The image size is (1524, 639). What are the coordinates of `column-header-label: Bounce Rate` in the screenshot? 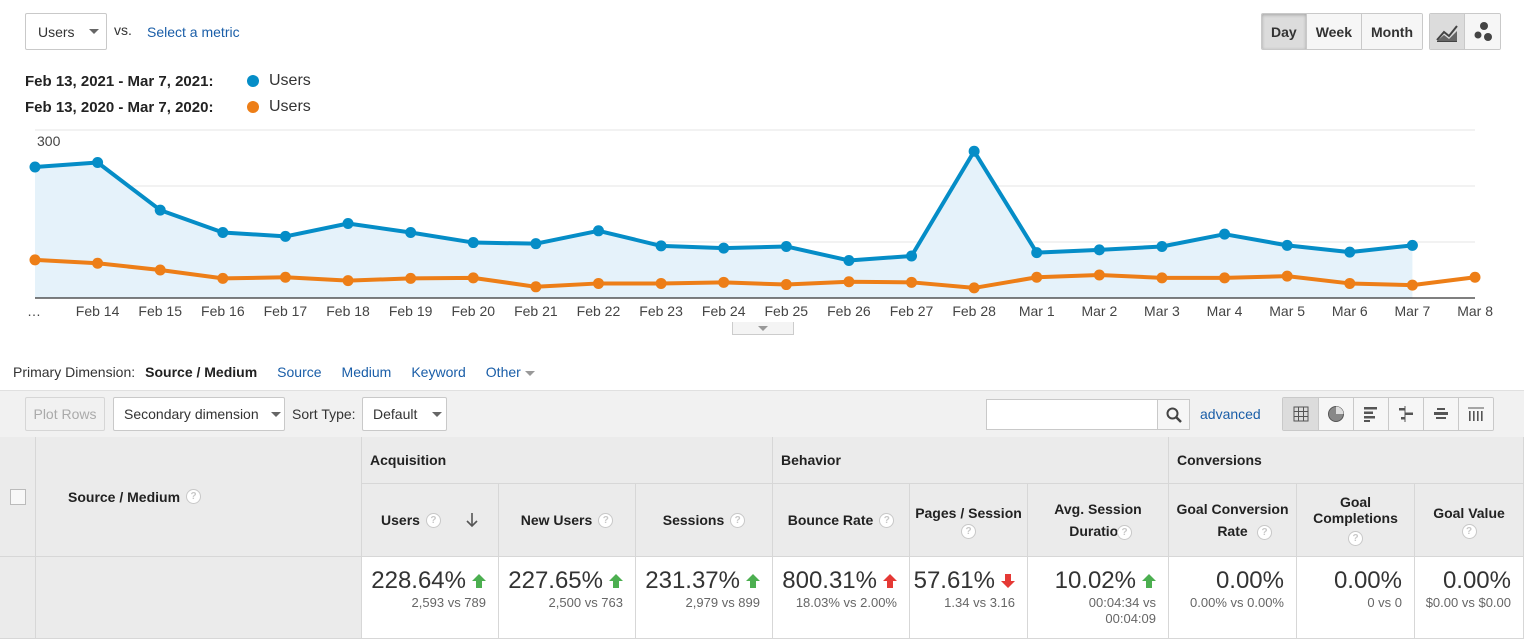 It's located at (830, 520).